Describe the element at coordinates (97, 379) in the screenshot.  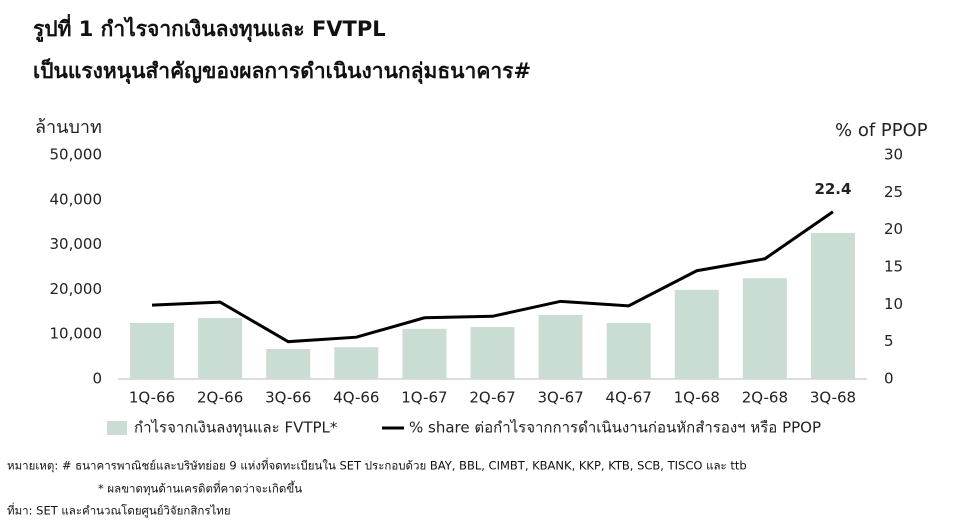
I see `y-tick-label: 0` at that location.